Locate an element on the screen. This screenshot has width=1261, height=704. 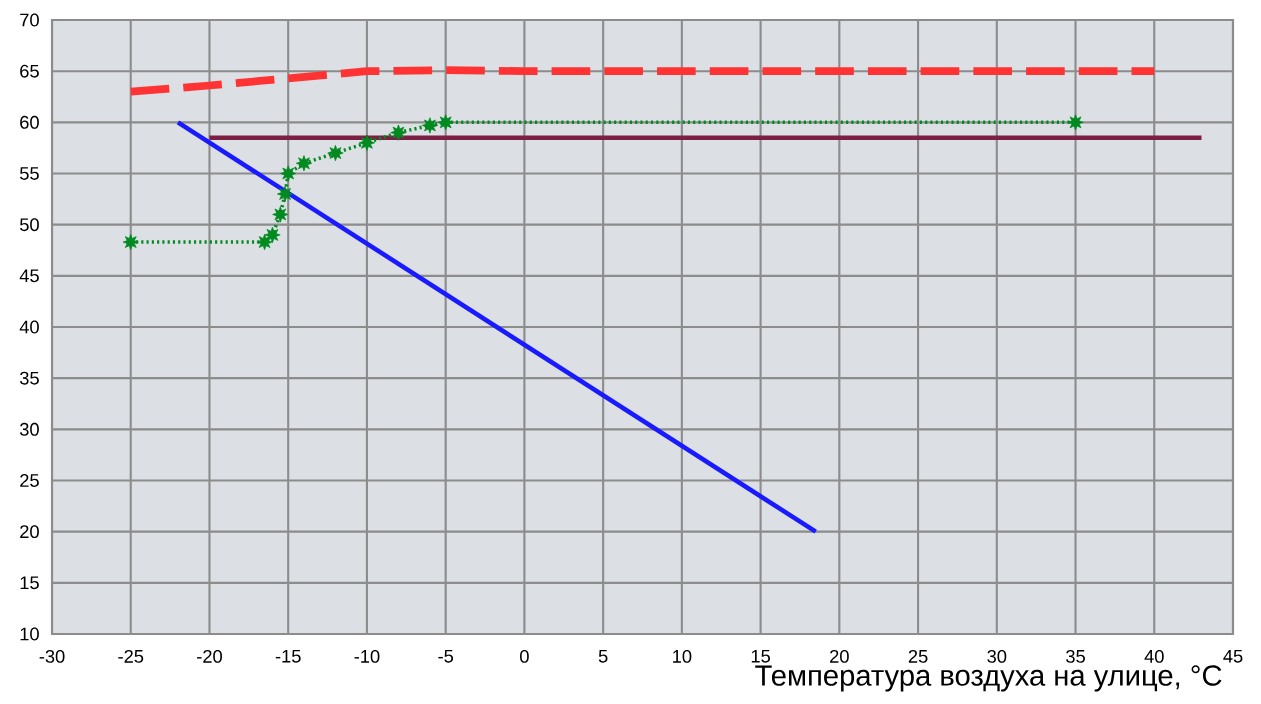
y-tick-label: 60 is located at coordinates (29, 122).